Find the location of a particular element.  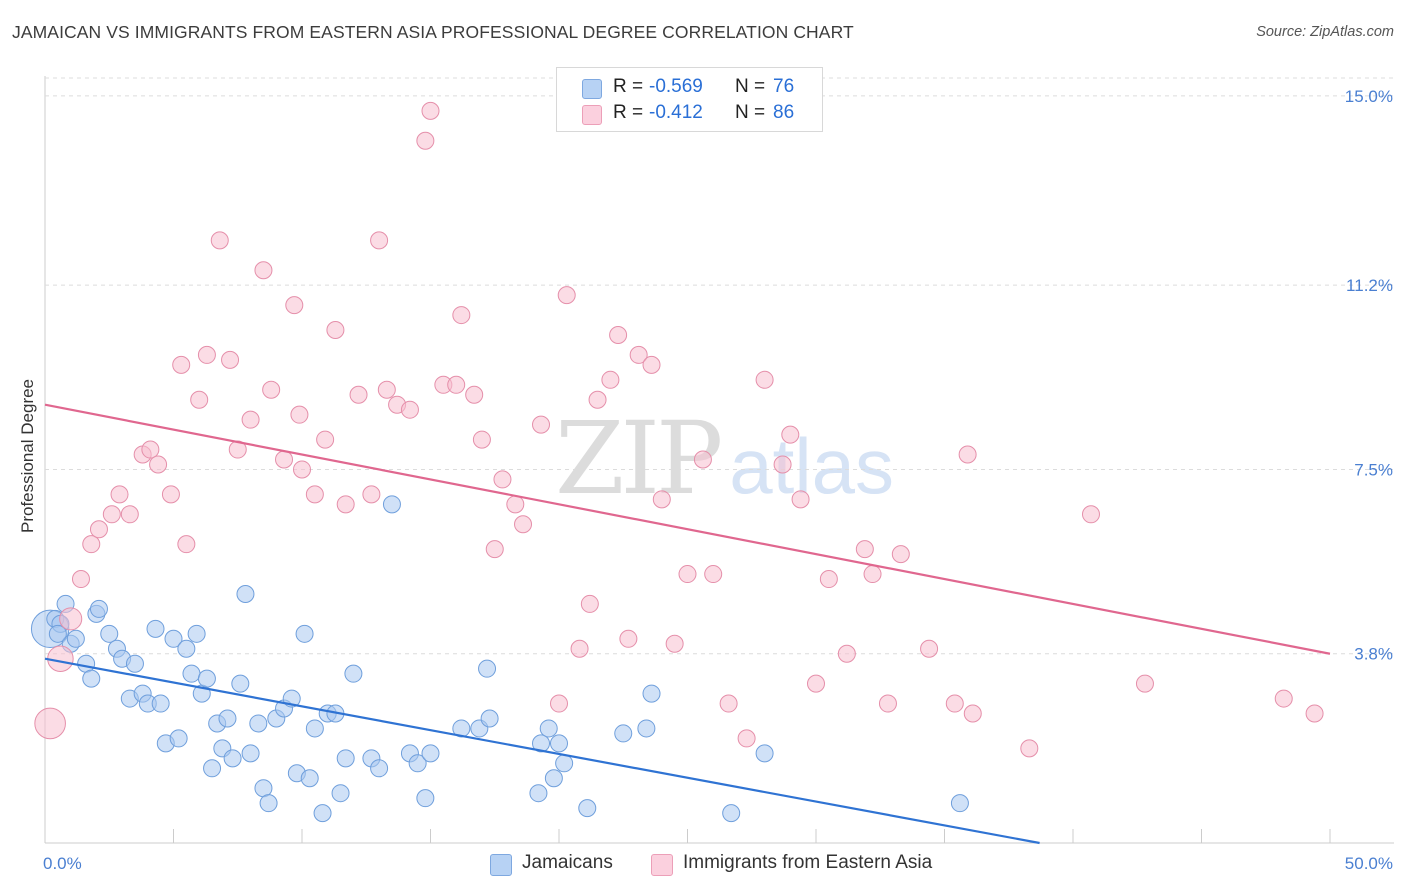

legend-n-value: 86 is located at coordinates (784, 112).